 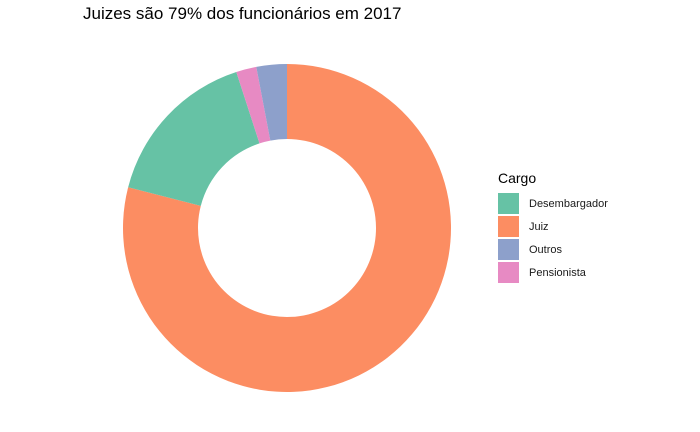 I want to click on legend-label-desembargador: Desembargador, so click(x=568, y=203).